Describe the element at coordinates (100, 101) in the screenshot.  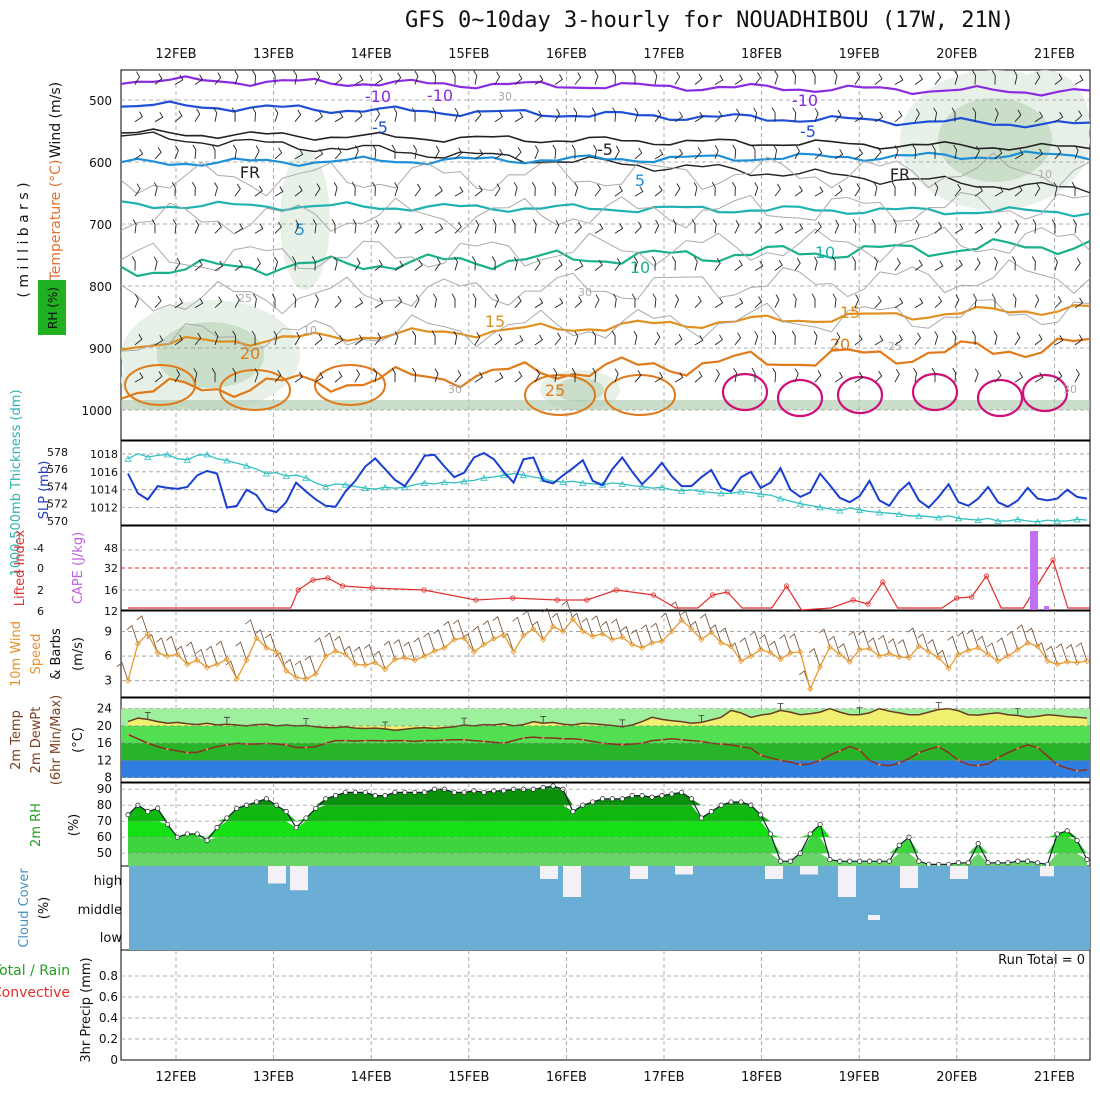
I see `pressure-tick-label: 500` at that location.